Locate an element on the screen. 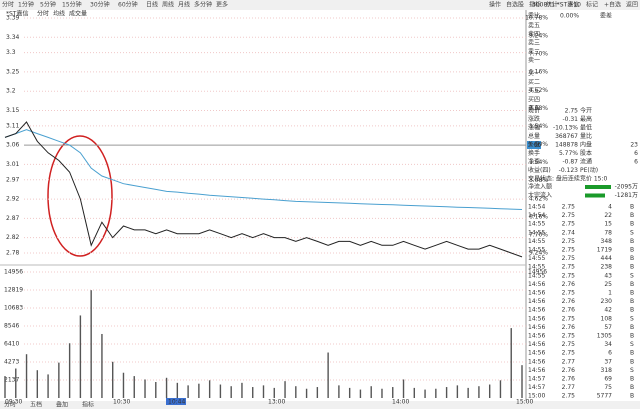 This screenshot has width=640, height=409. trade-volume: 348 is located at coordinates (607, 241).